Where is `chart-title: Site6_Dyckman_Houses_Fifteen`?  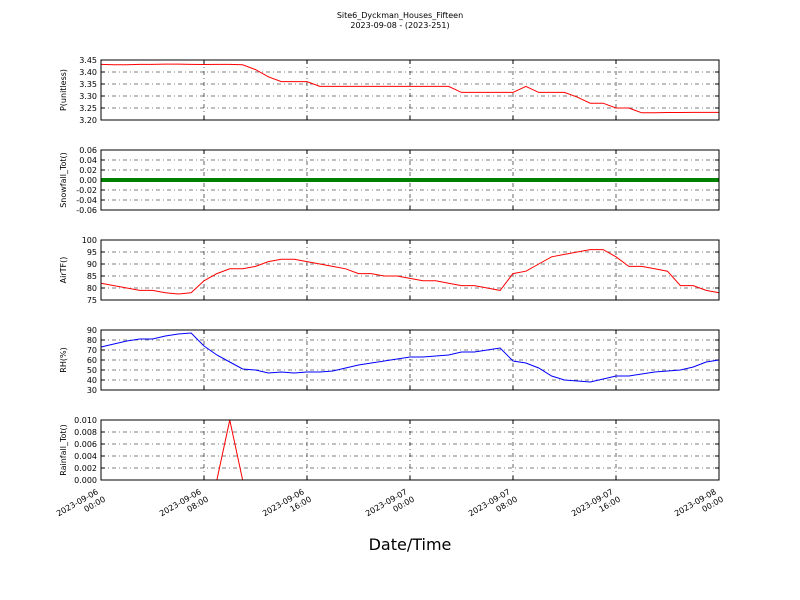 chart-title: Site6_Dyckman_Houses_Fifteen is located at coordinates (400, 15).